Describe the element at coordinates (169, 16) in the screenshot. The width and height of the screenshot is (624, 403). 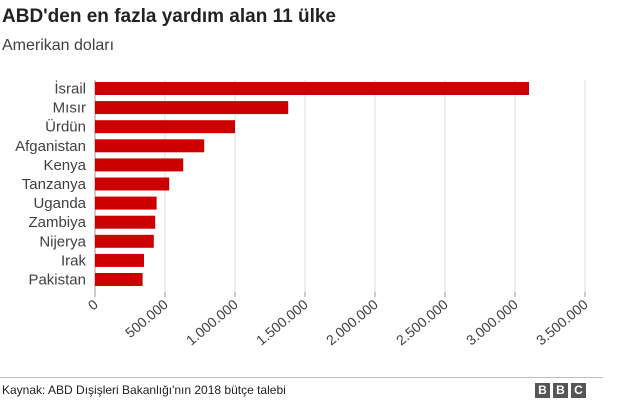
I see `chart-title: ABD'den en fazla yardım alan 11 ülke` at that location.